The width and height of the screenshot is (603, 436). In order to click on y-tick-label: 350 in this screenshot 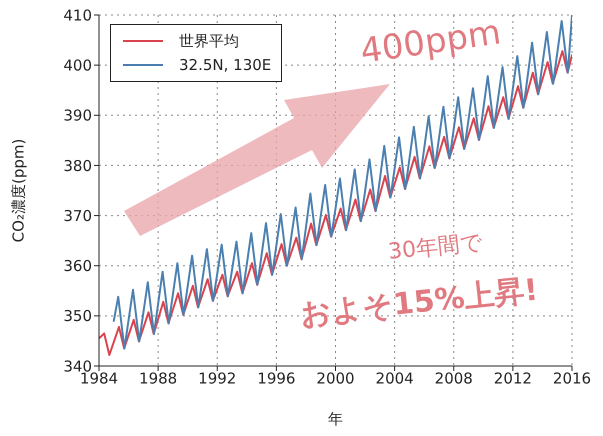, I will do `click(77, 316)`.